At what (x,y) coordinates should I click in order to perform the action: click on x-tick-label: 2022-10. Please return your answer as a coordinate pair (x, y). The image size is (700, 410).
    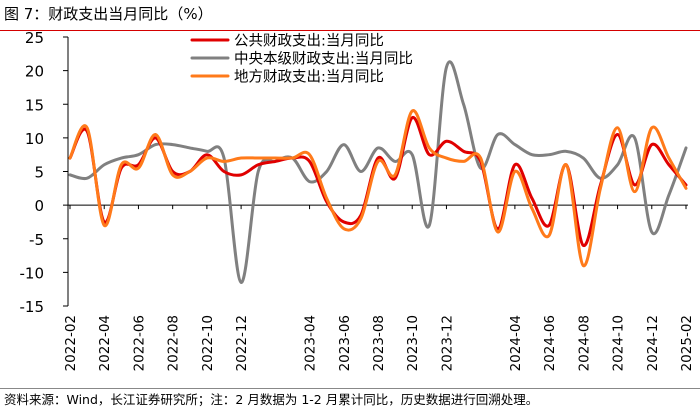
    Looking at the image, I should click on (208, 343).